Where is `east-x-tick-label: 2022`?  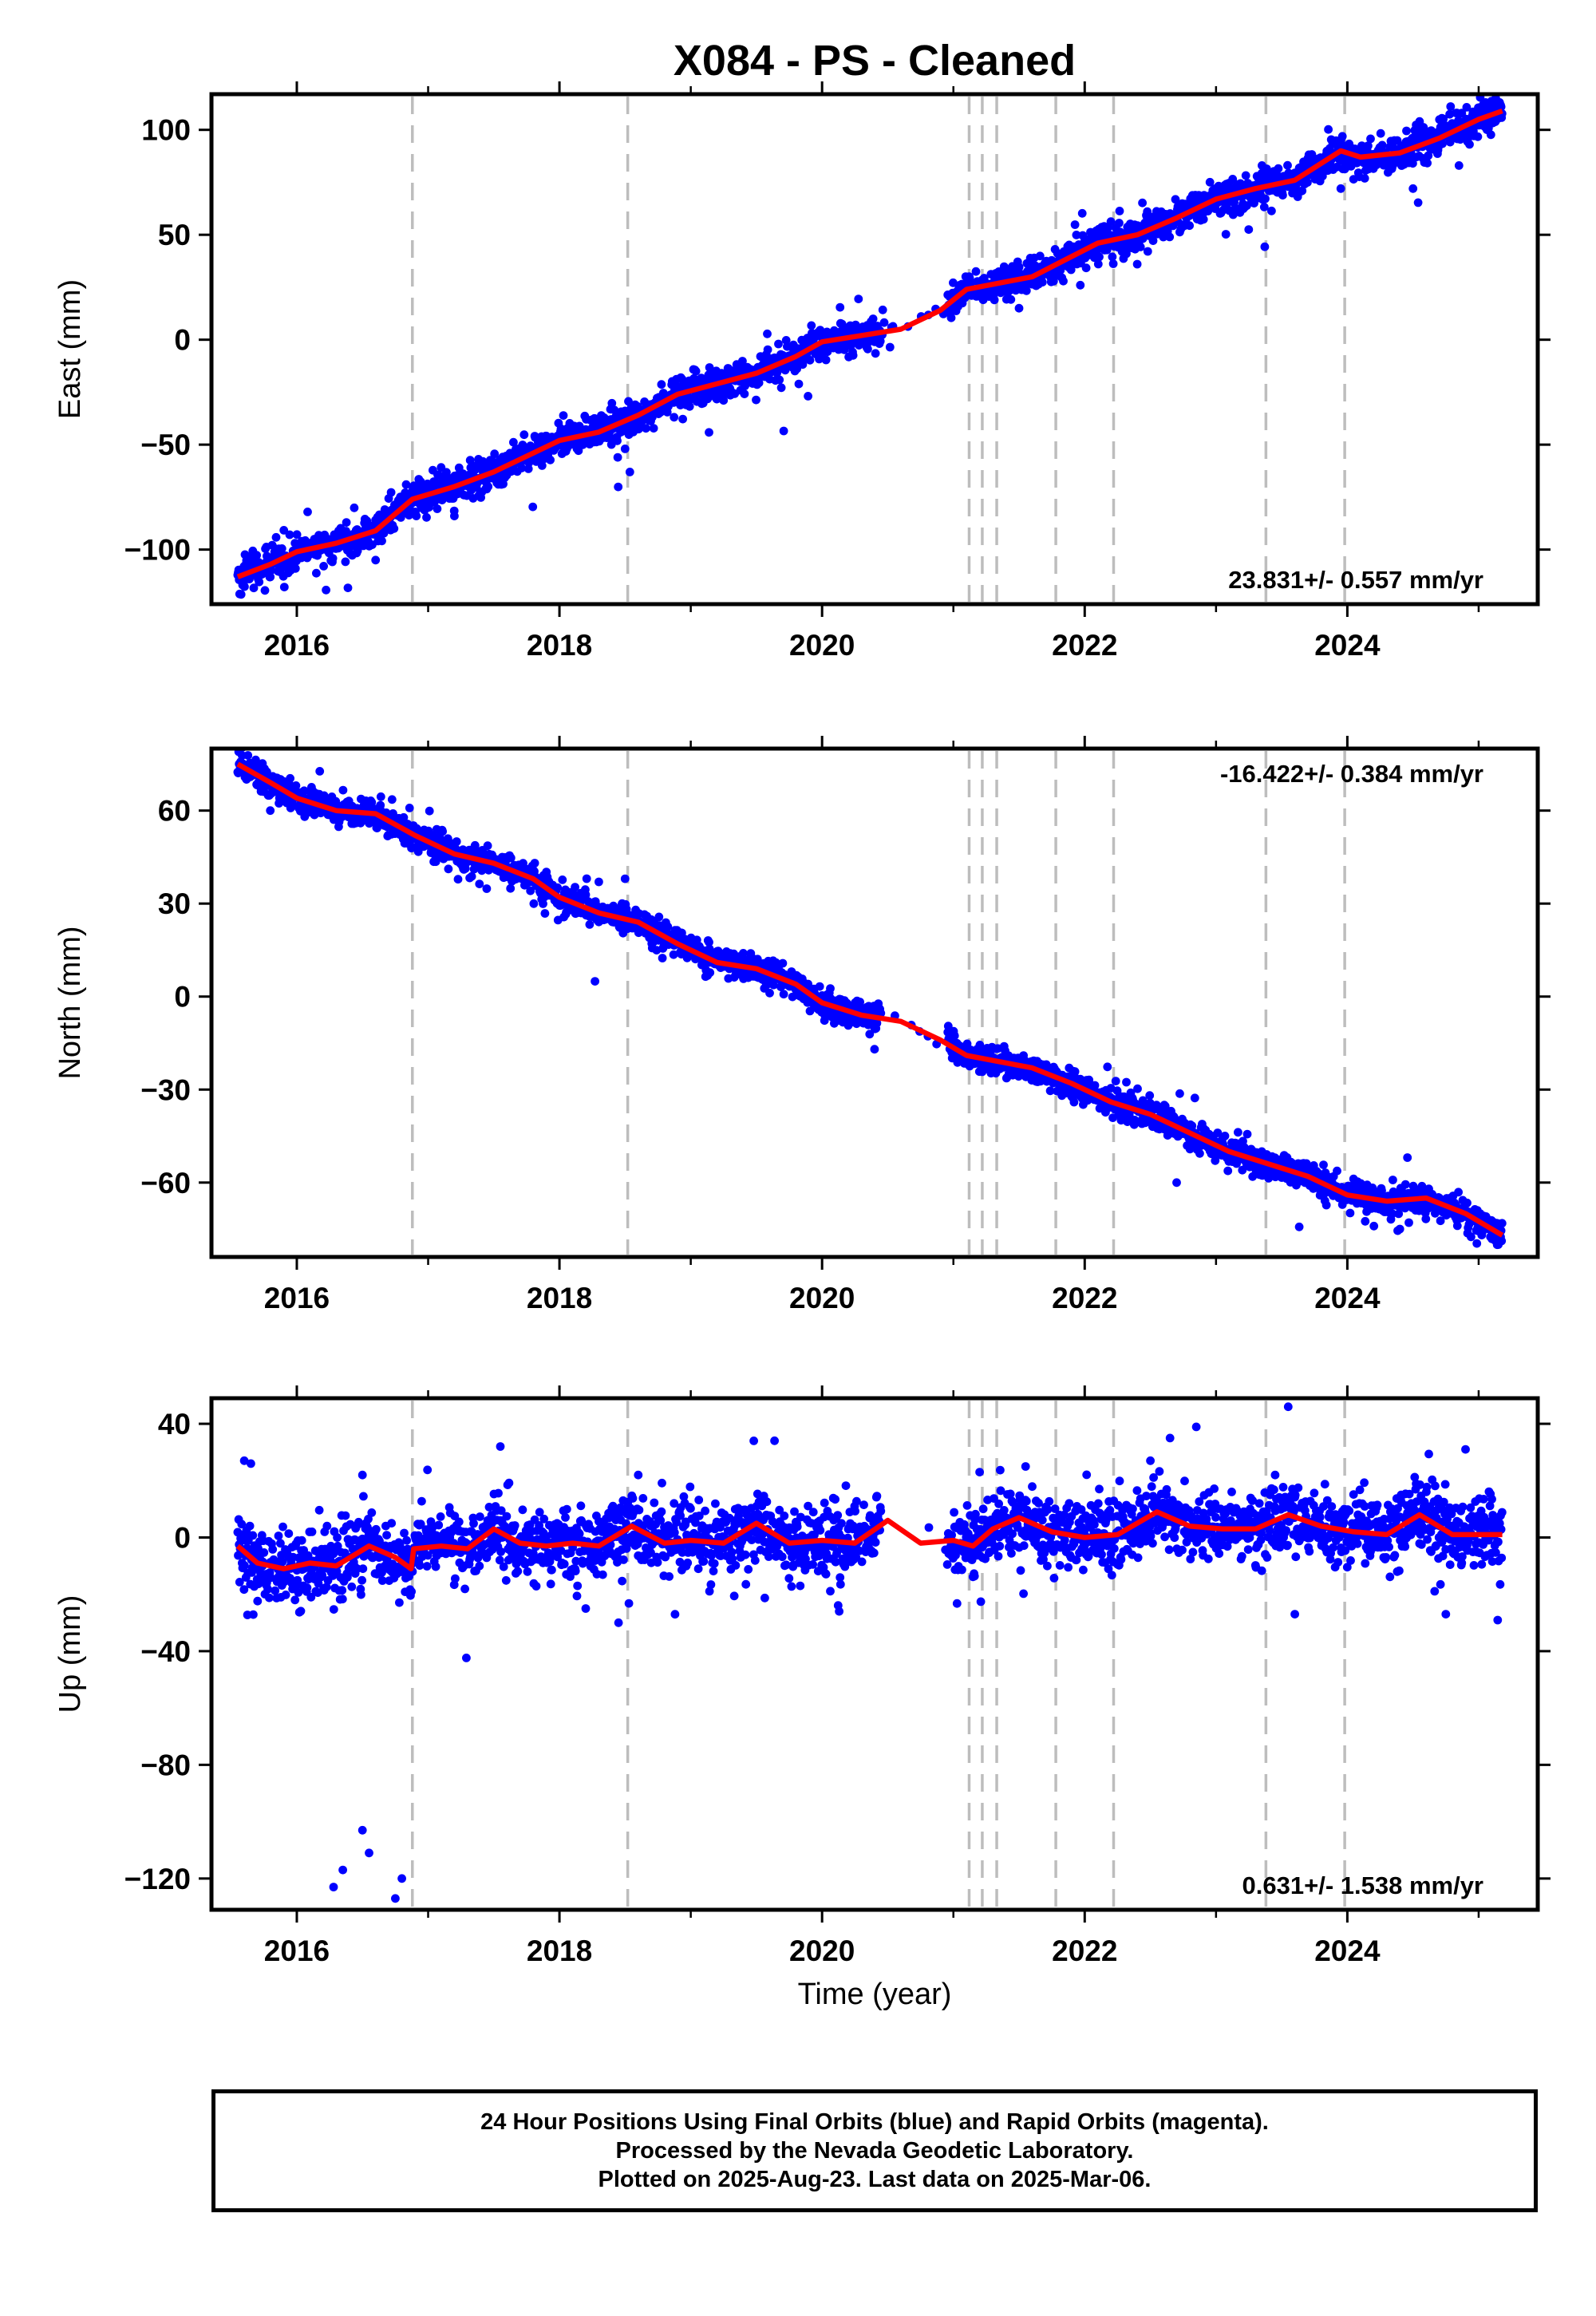 east-x-tick-label: 2022 is located at coordinates (1084, 645).